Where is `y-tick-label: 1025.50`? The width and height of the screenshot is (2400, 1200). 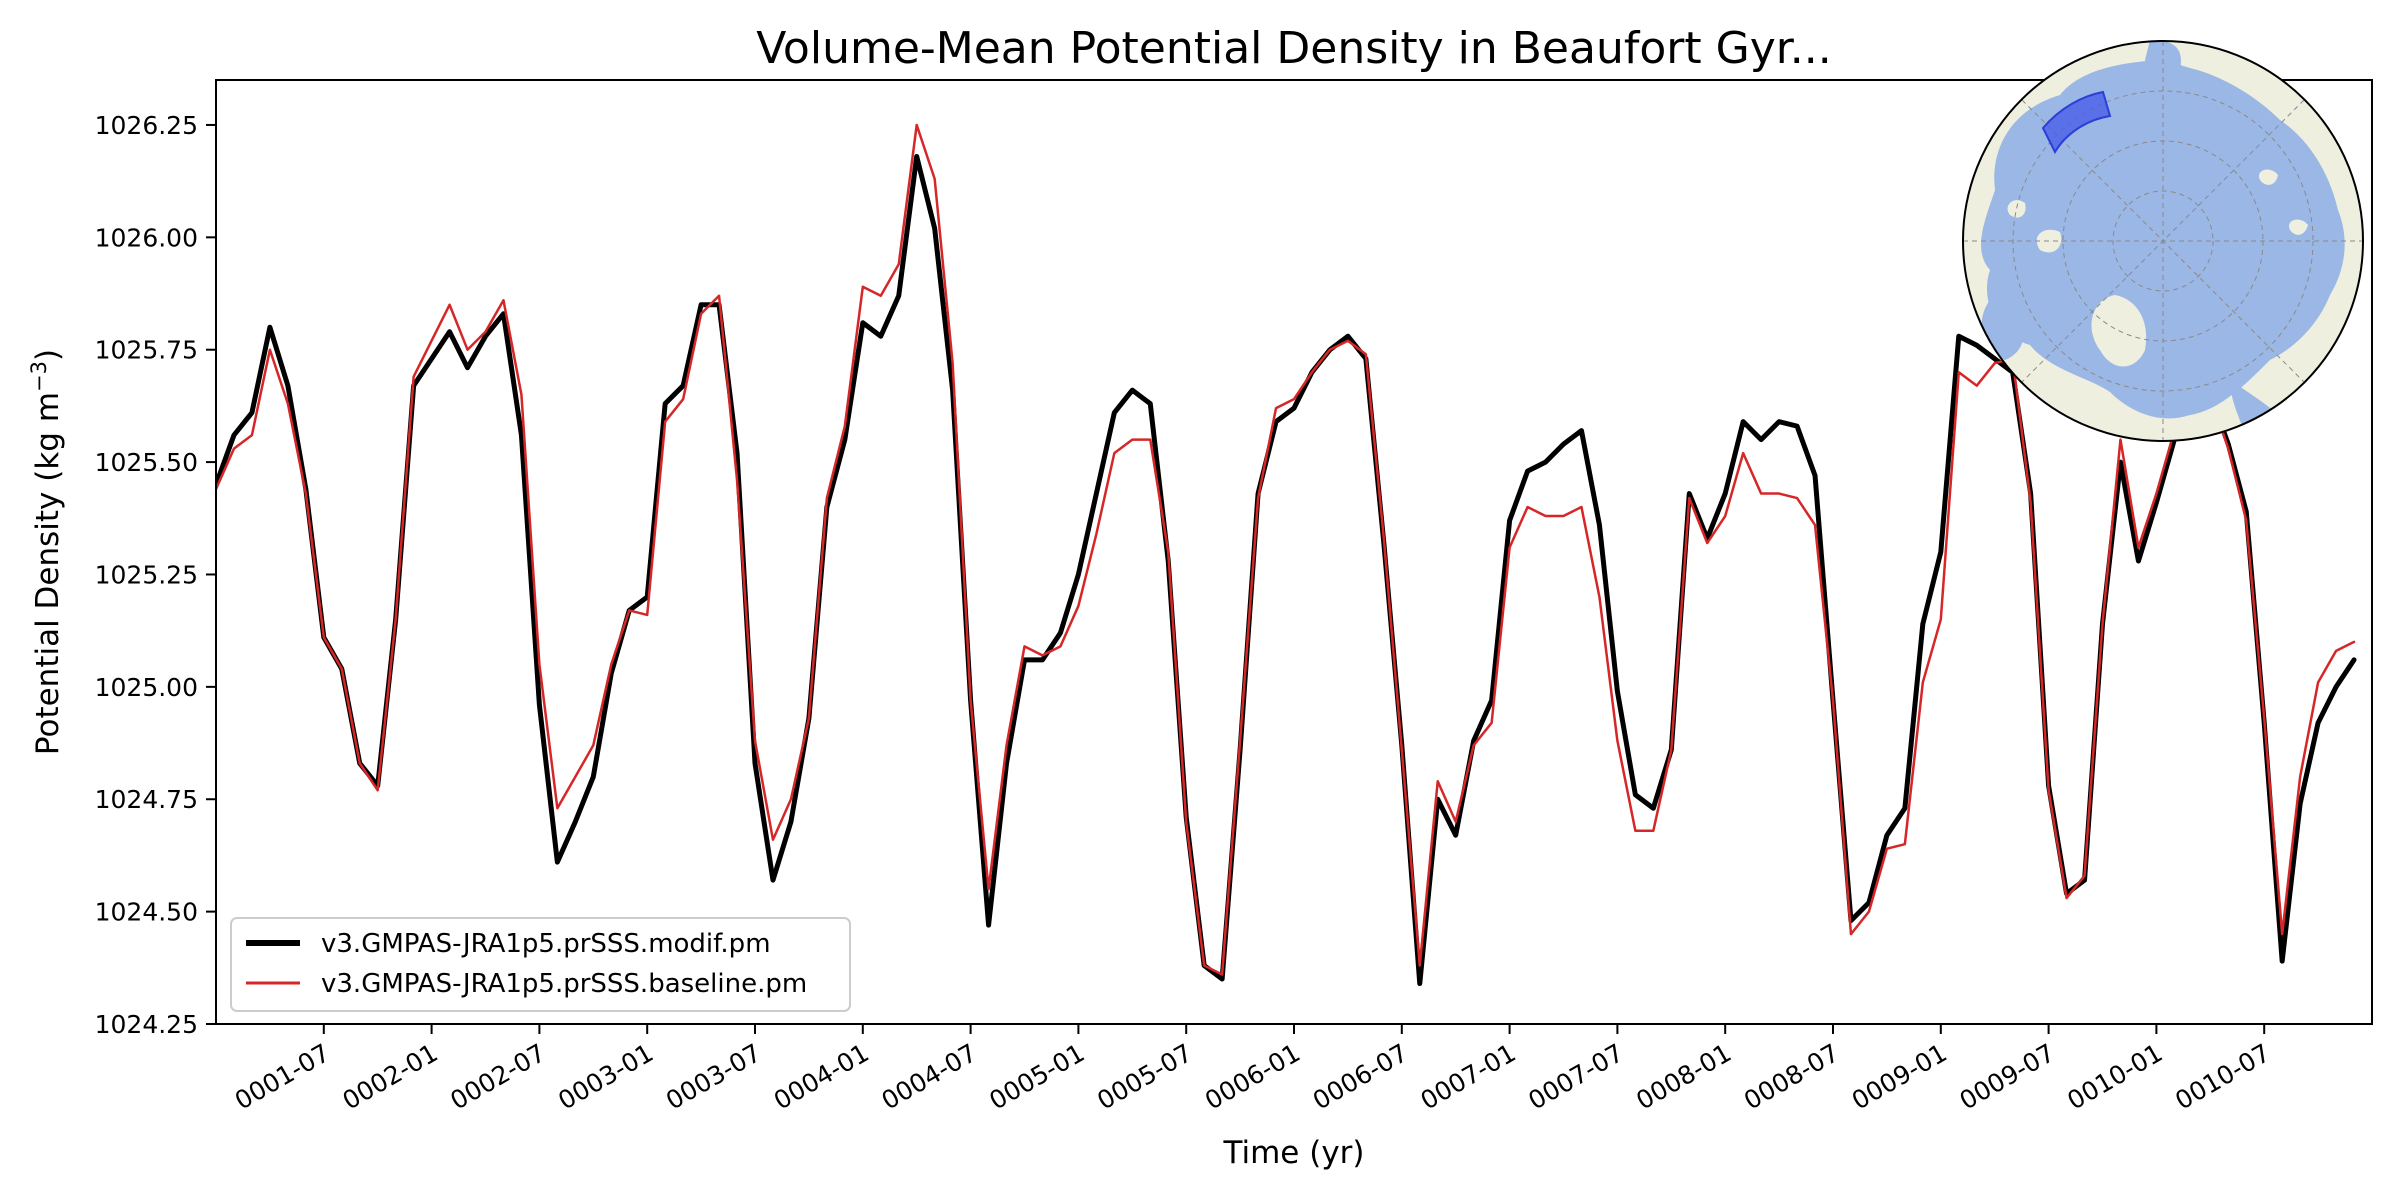
y-tick-label: 1025.50 is located at coordinates (146, 462).